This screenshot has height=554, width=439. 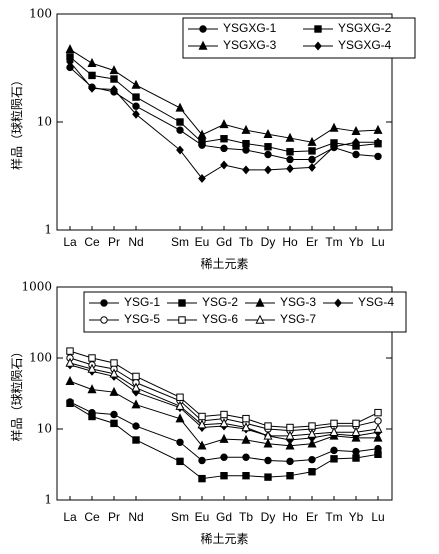 I want to click on x-tick-label: Er, so click(x=312, y=517).